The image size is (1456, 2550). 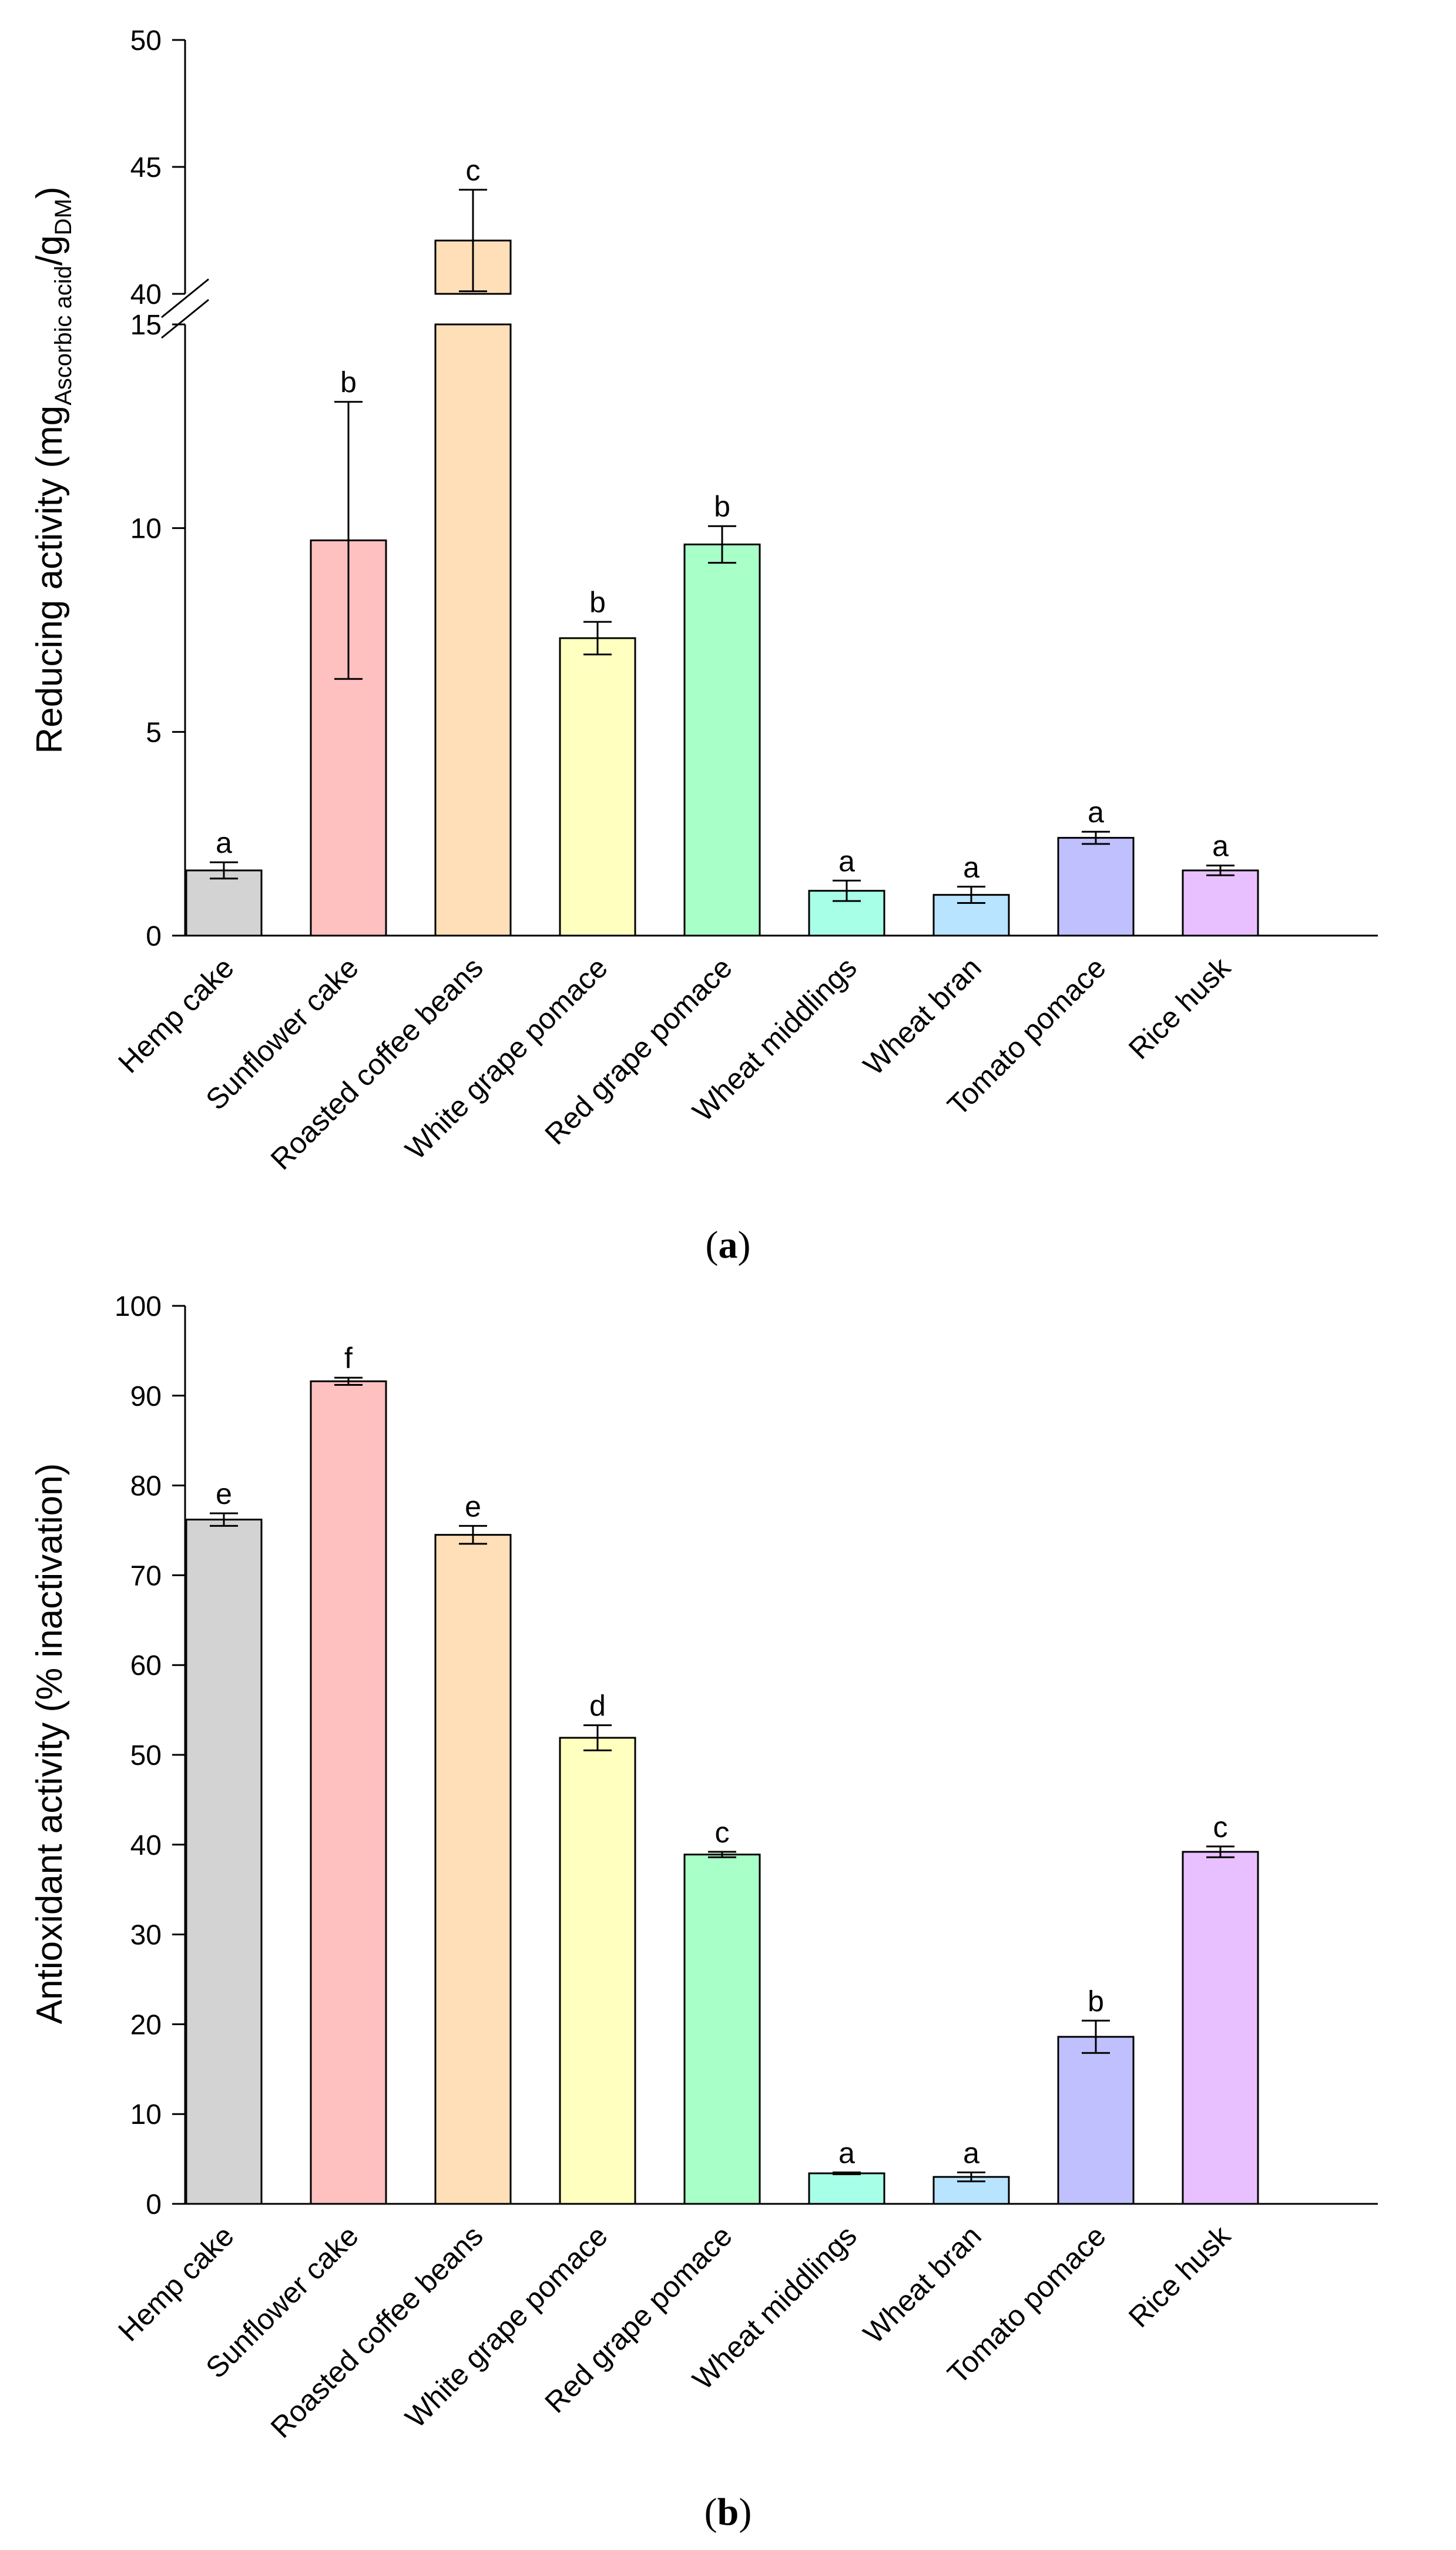 I want to click on panel-b-letter-6: a, so click(x=971, y=2153).